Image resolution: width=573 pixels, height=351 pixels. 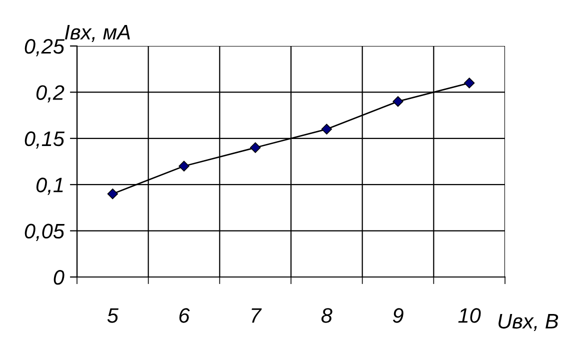 What do you see at coordinates (59, 277) in the screenshot?
I see `y-tick-label: 0` at bounding box center [59, 277].